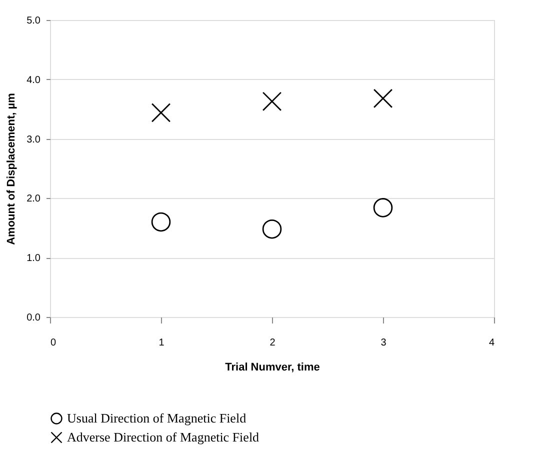 The width and height of the screenshot is (556, 469). I want to click on x-tick-label: 0, so click(53, 343).